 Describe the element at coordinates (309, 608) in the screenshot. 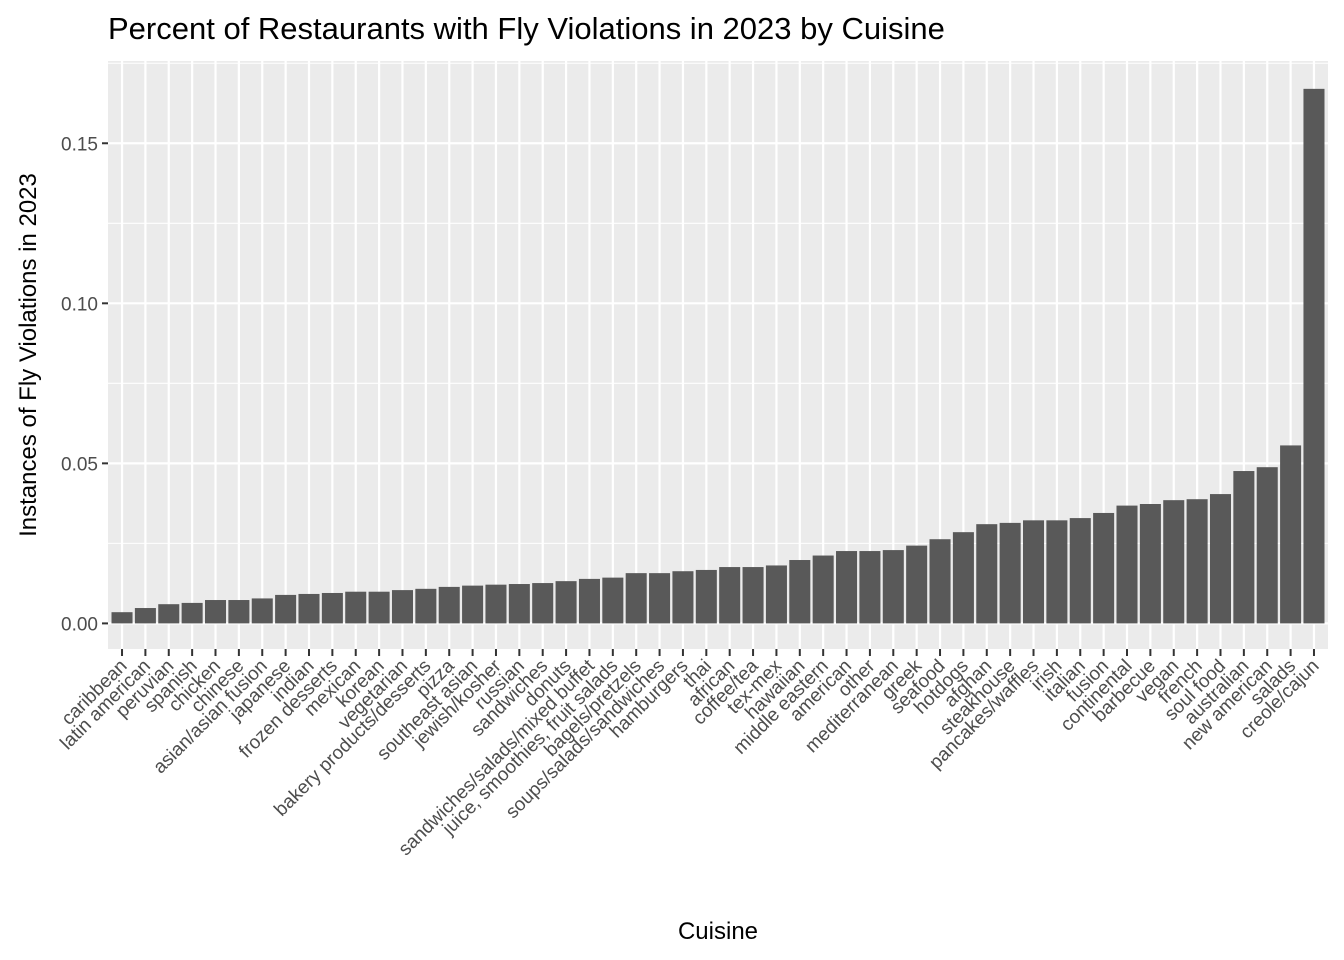

I see `bar-indian` at that location.